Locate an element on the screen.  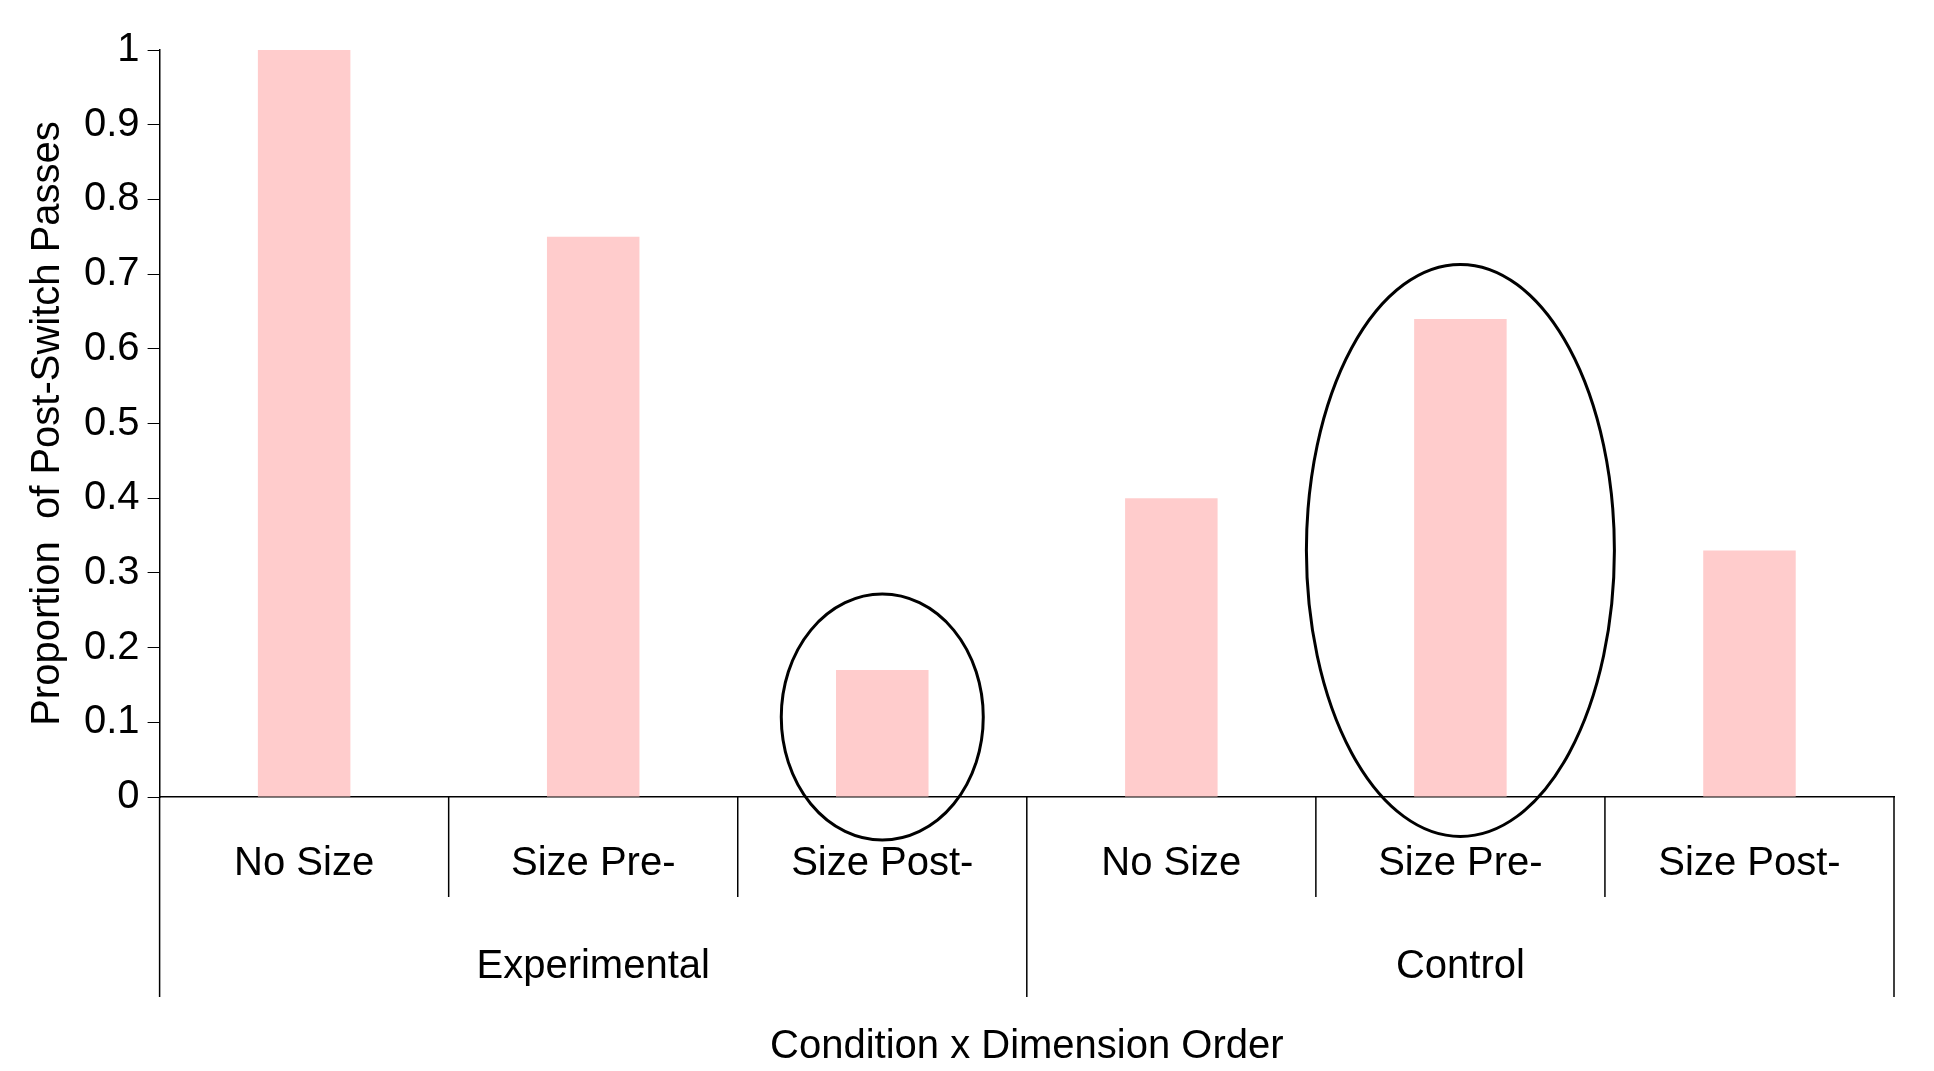
y-tick-label: 0.5 is located at coordinates (112, 420).